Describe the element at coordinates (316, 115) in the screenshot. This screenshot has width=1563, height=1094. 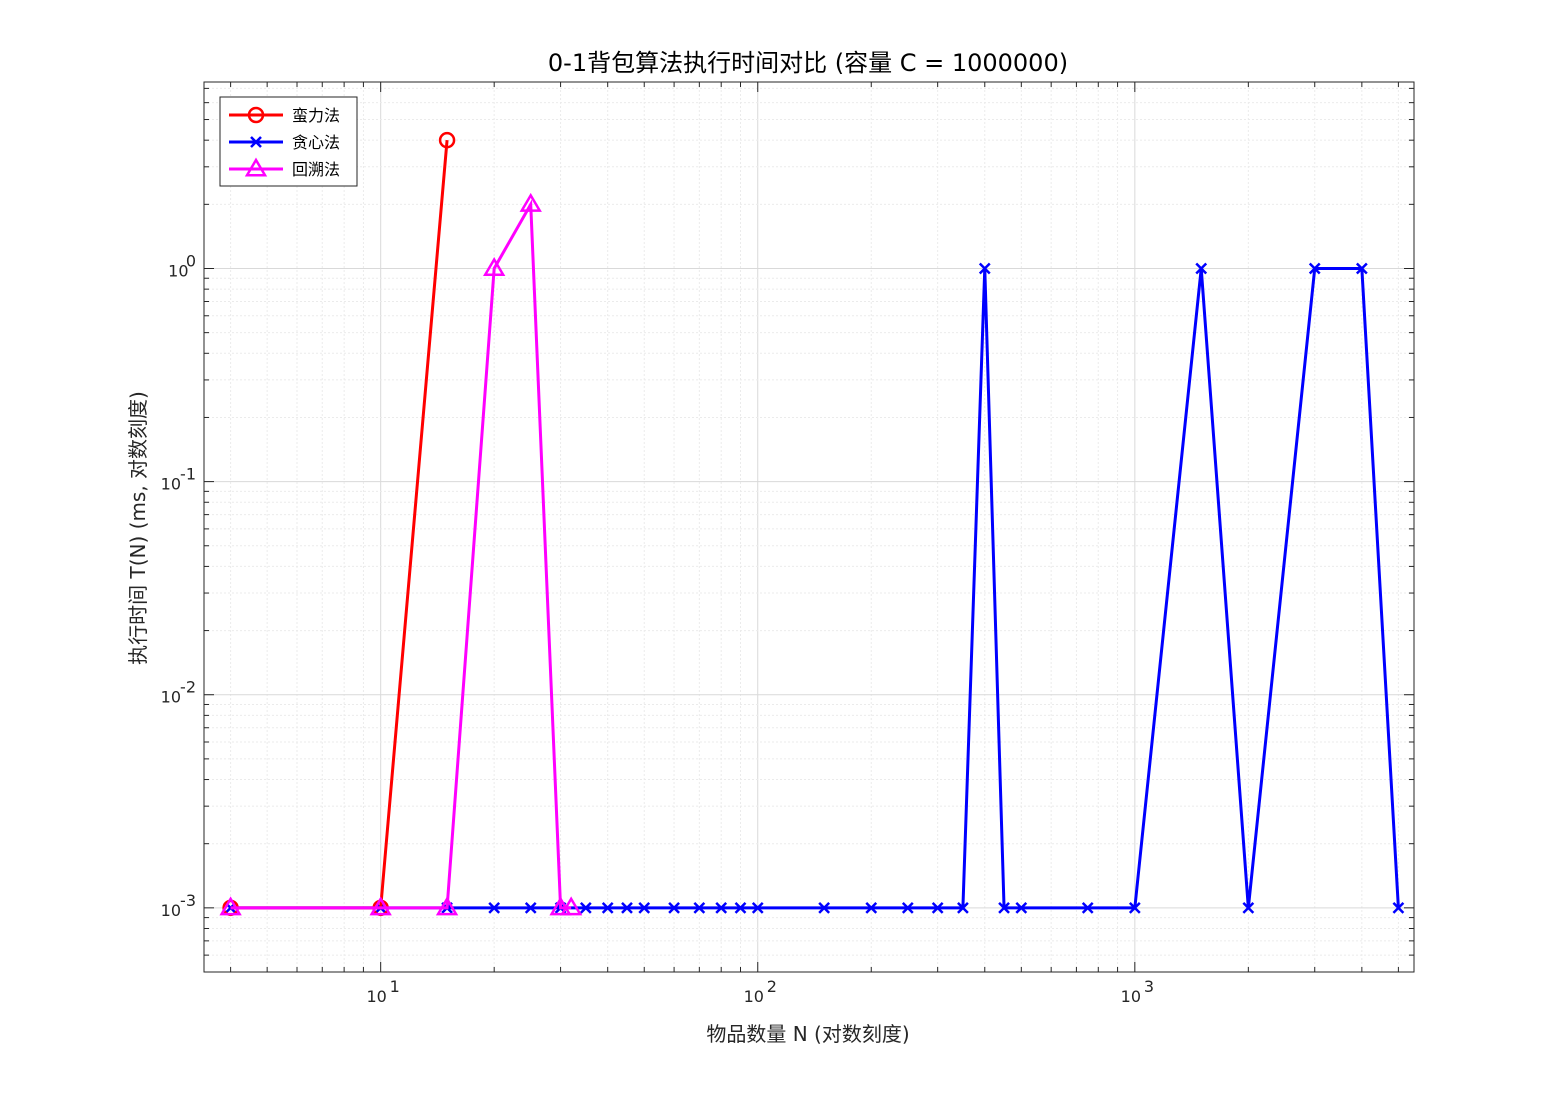
I see `legend-label: 蛮力法` at that location.